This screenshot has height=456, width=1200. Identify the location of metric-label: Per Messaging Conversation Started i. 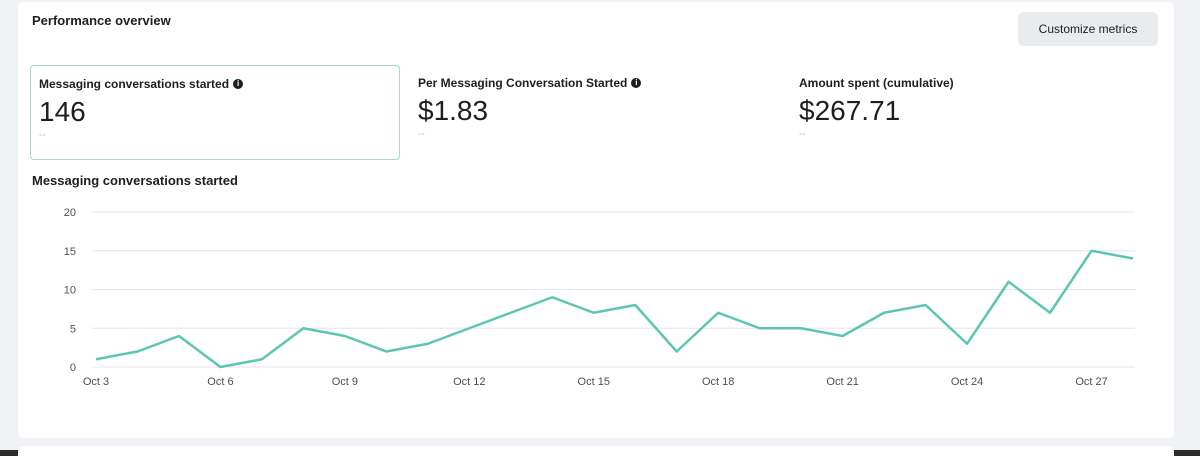
(595, 83).